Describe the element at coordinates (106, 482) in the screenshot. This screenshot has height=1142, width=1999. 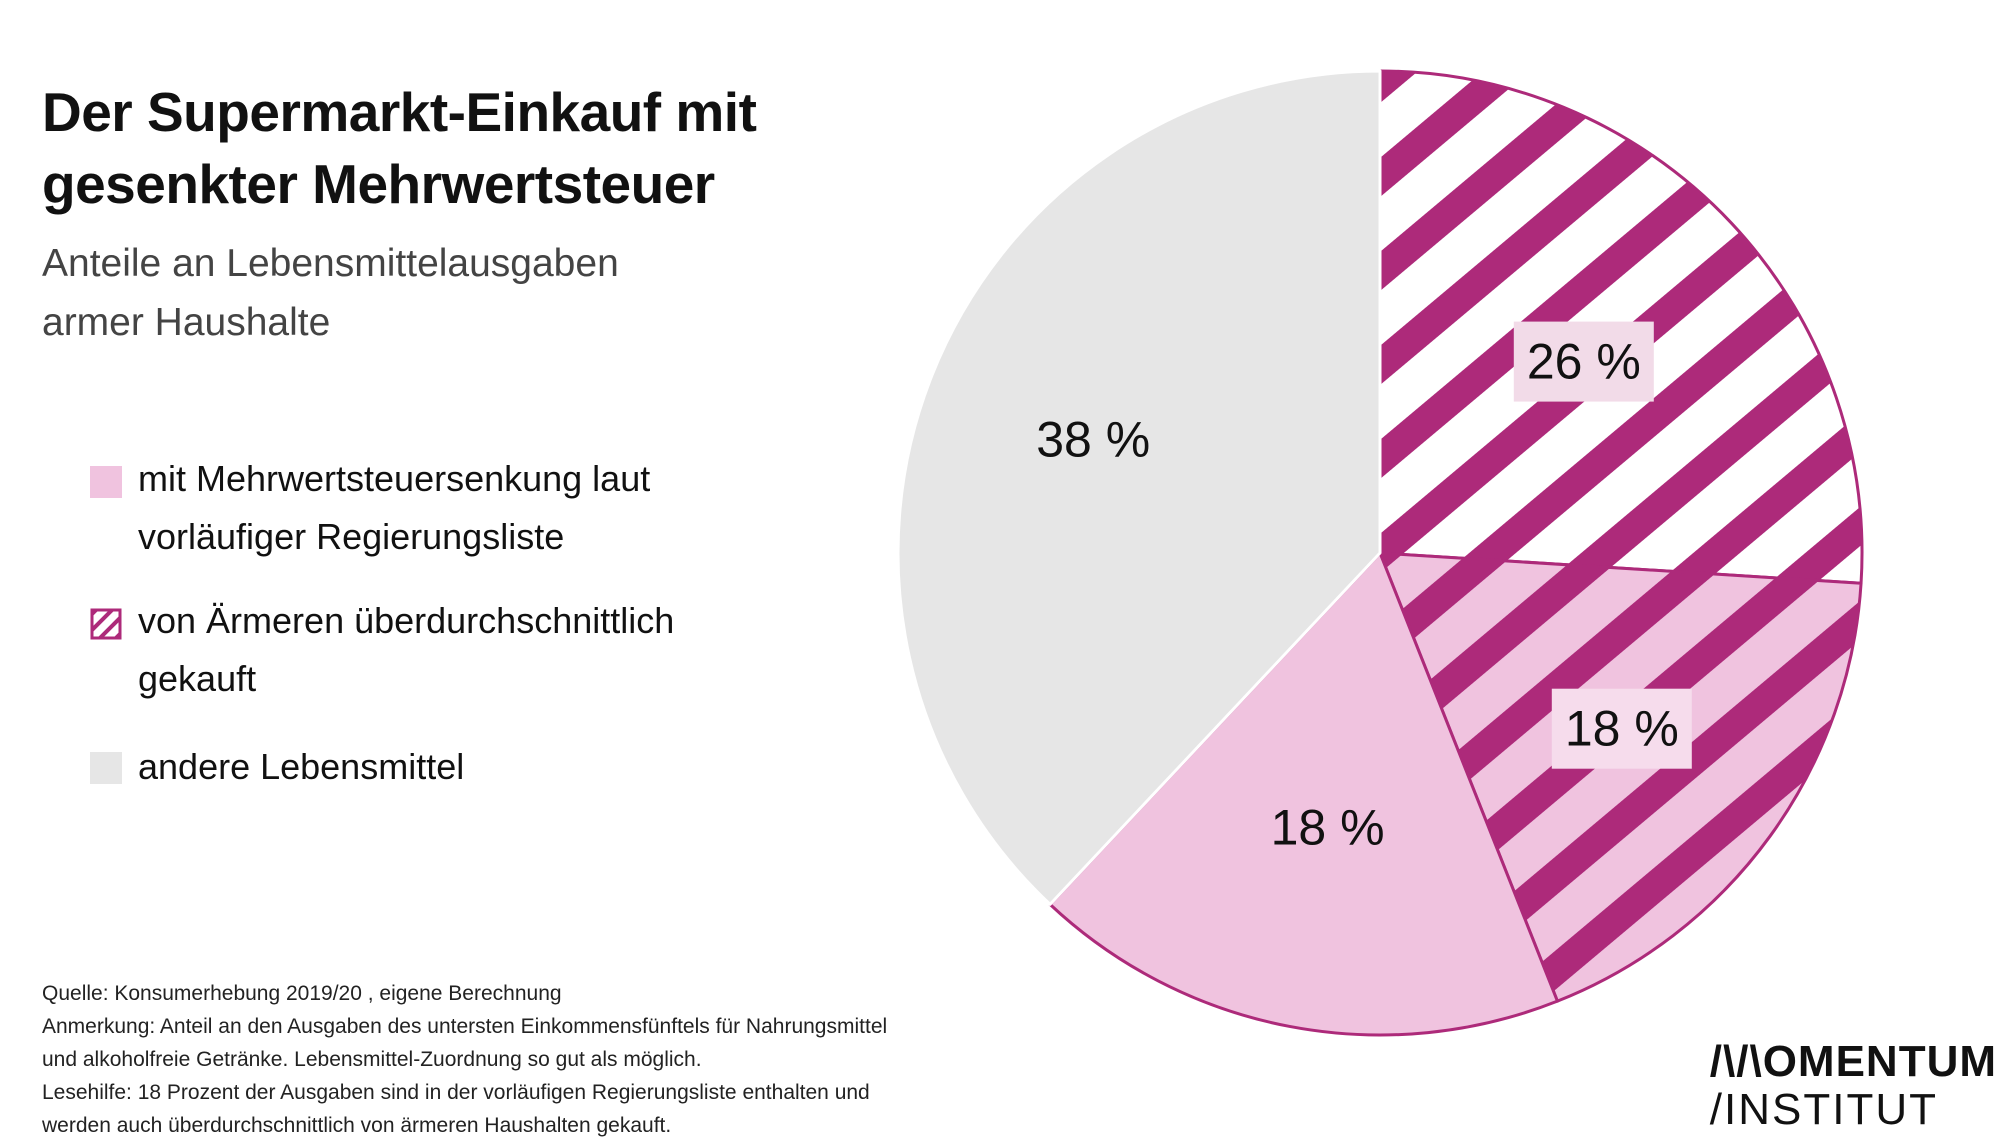
I see `legend-swatch-light-pink` at that location.